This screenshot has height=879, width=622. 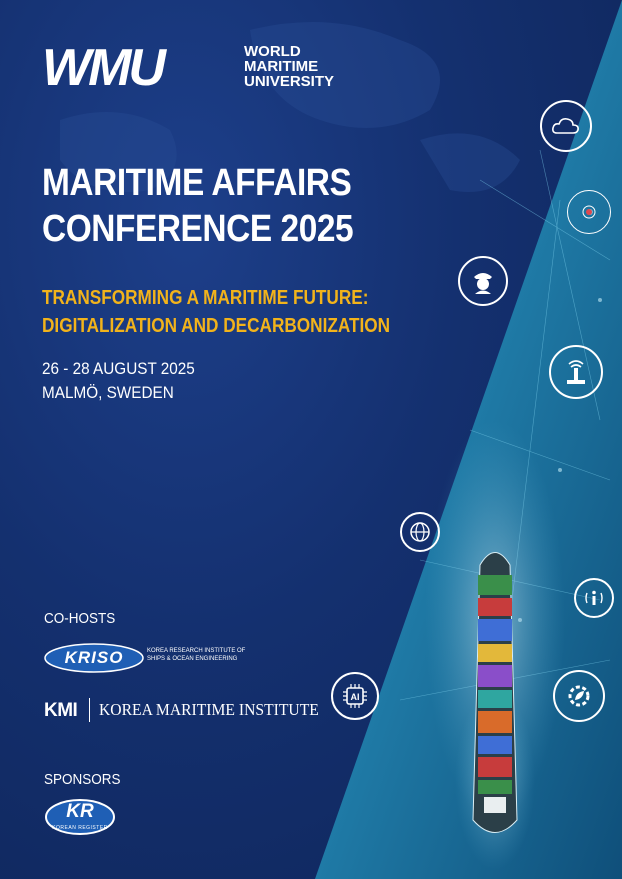 What do you see at coordinates (104, 68) in the screenshot?
I see `wmu-logo-mark: WMU` at bounding box center [104, 68].